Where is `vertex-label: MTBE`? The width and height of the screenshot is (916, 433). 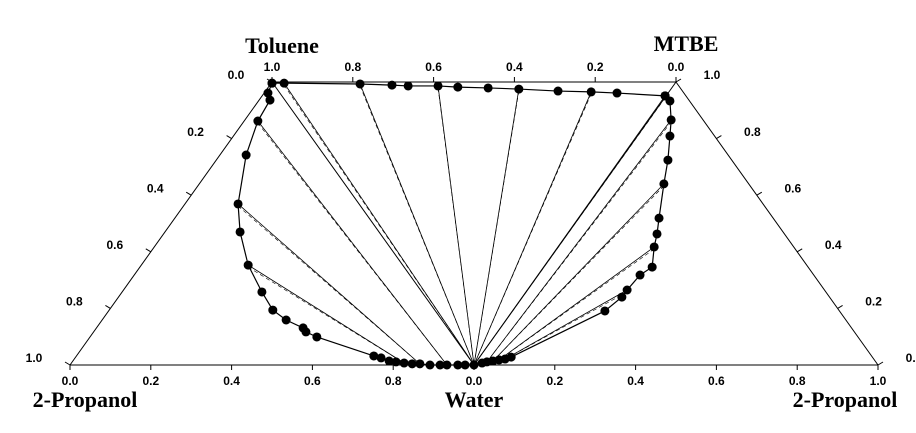 vertex-label: MTBE is located at coordinates (686, 43).